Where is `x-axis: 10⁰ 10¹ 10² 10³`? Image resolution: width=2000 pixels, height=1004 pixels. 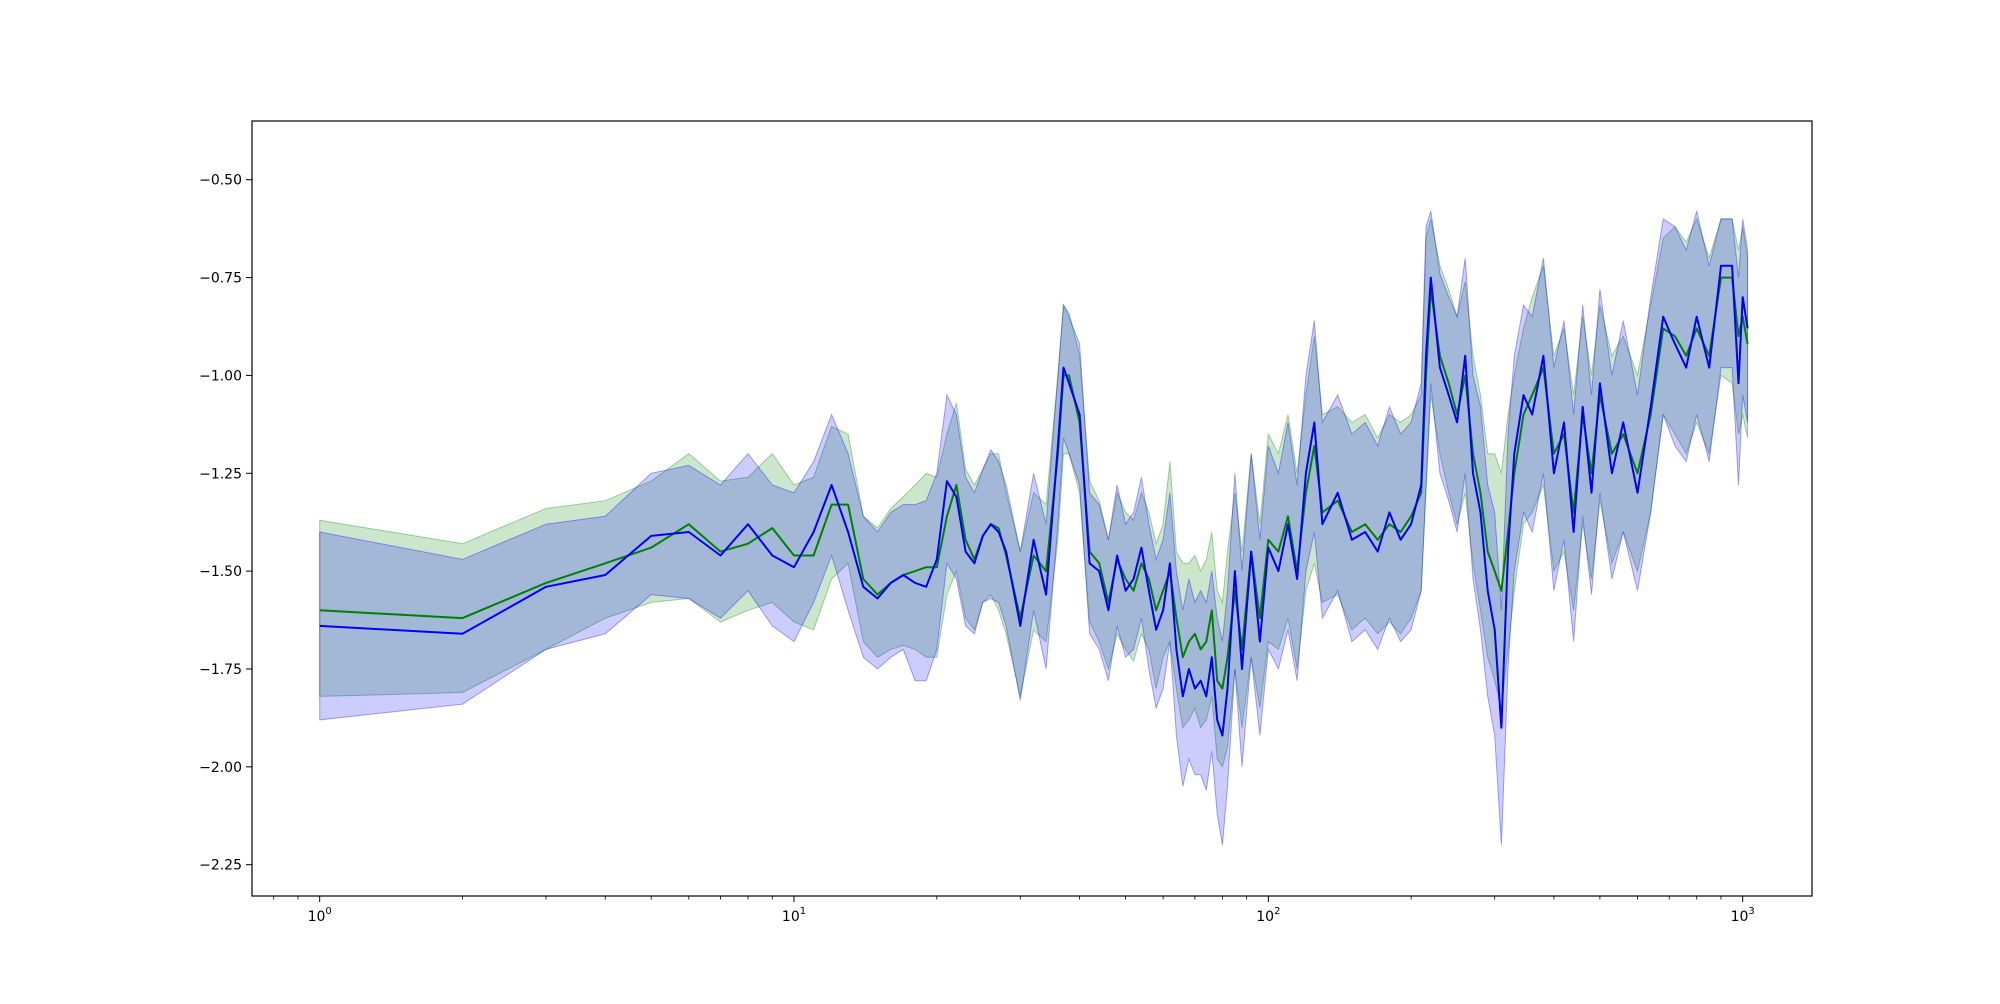
x-axis: 10⁰ 10¹ 10² 10³ is located at coordinates (1014, 910).